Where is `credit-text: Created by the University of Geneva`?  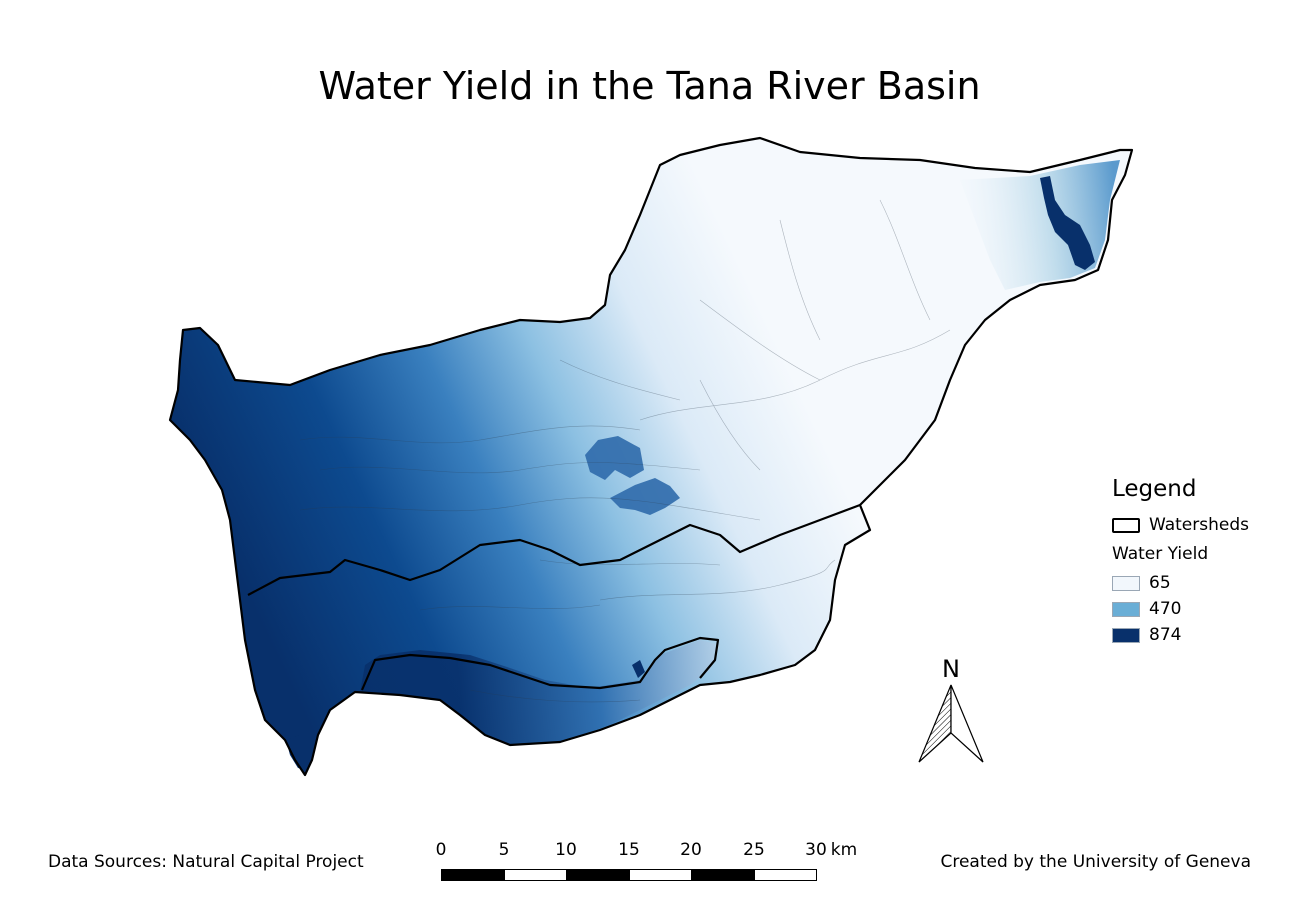
credit-text: Created by the University of Geneva is located at coordinates (1095, 862).